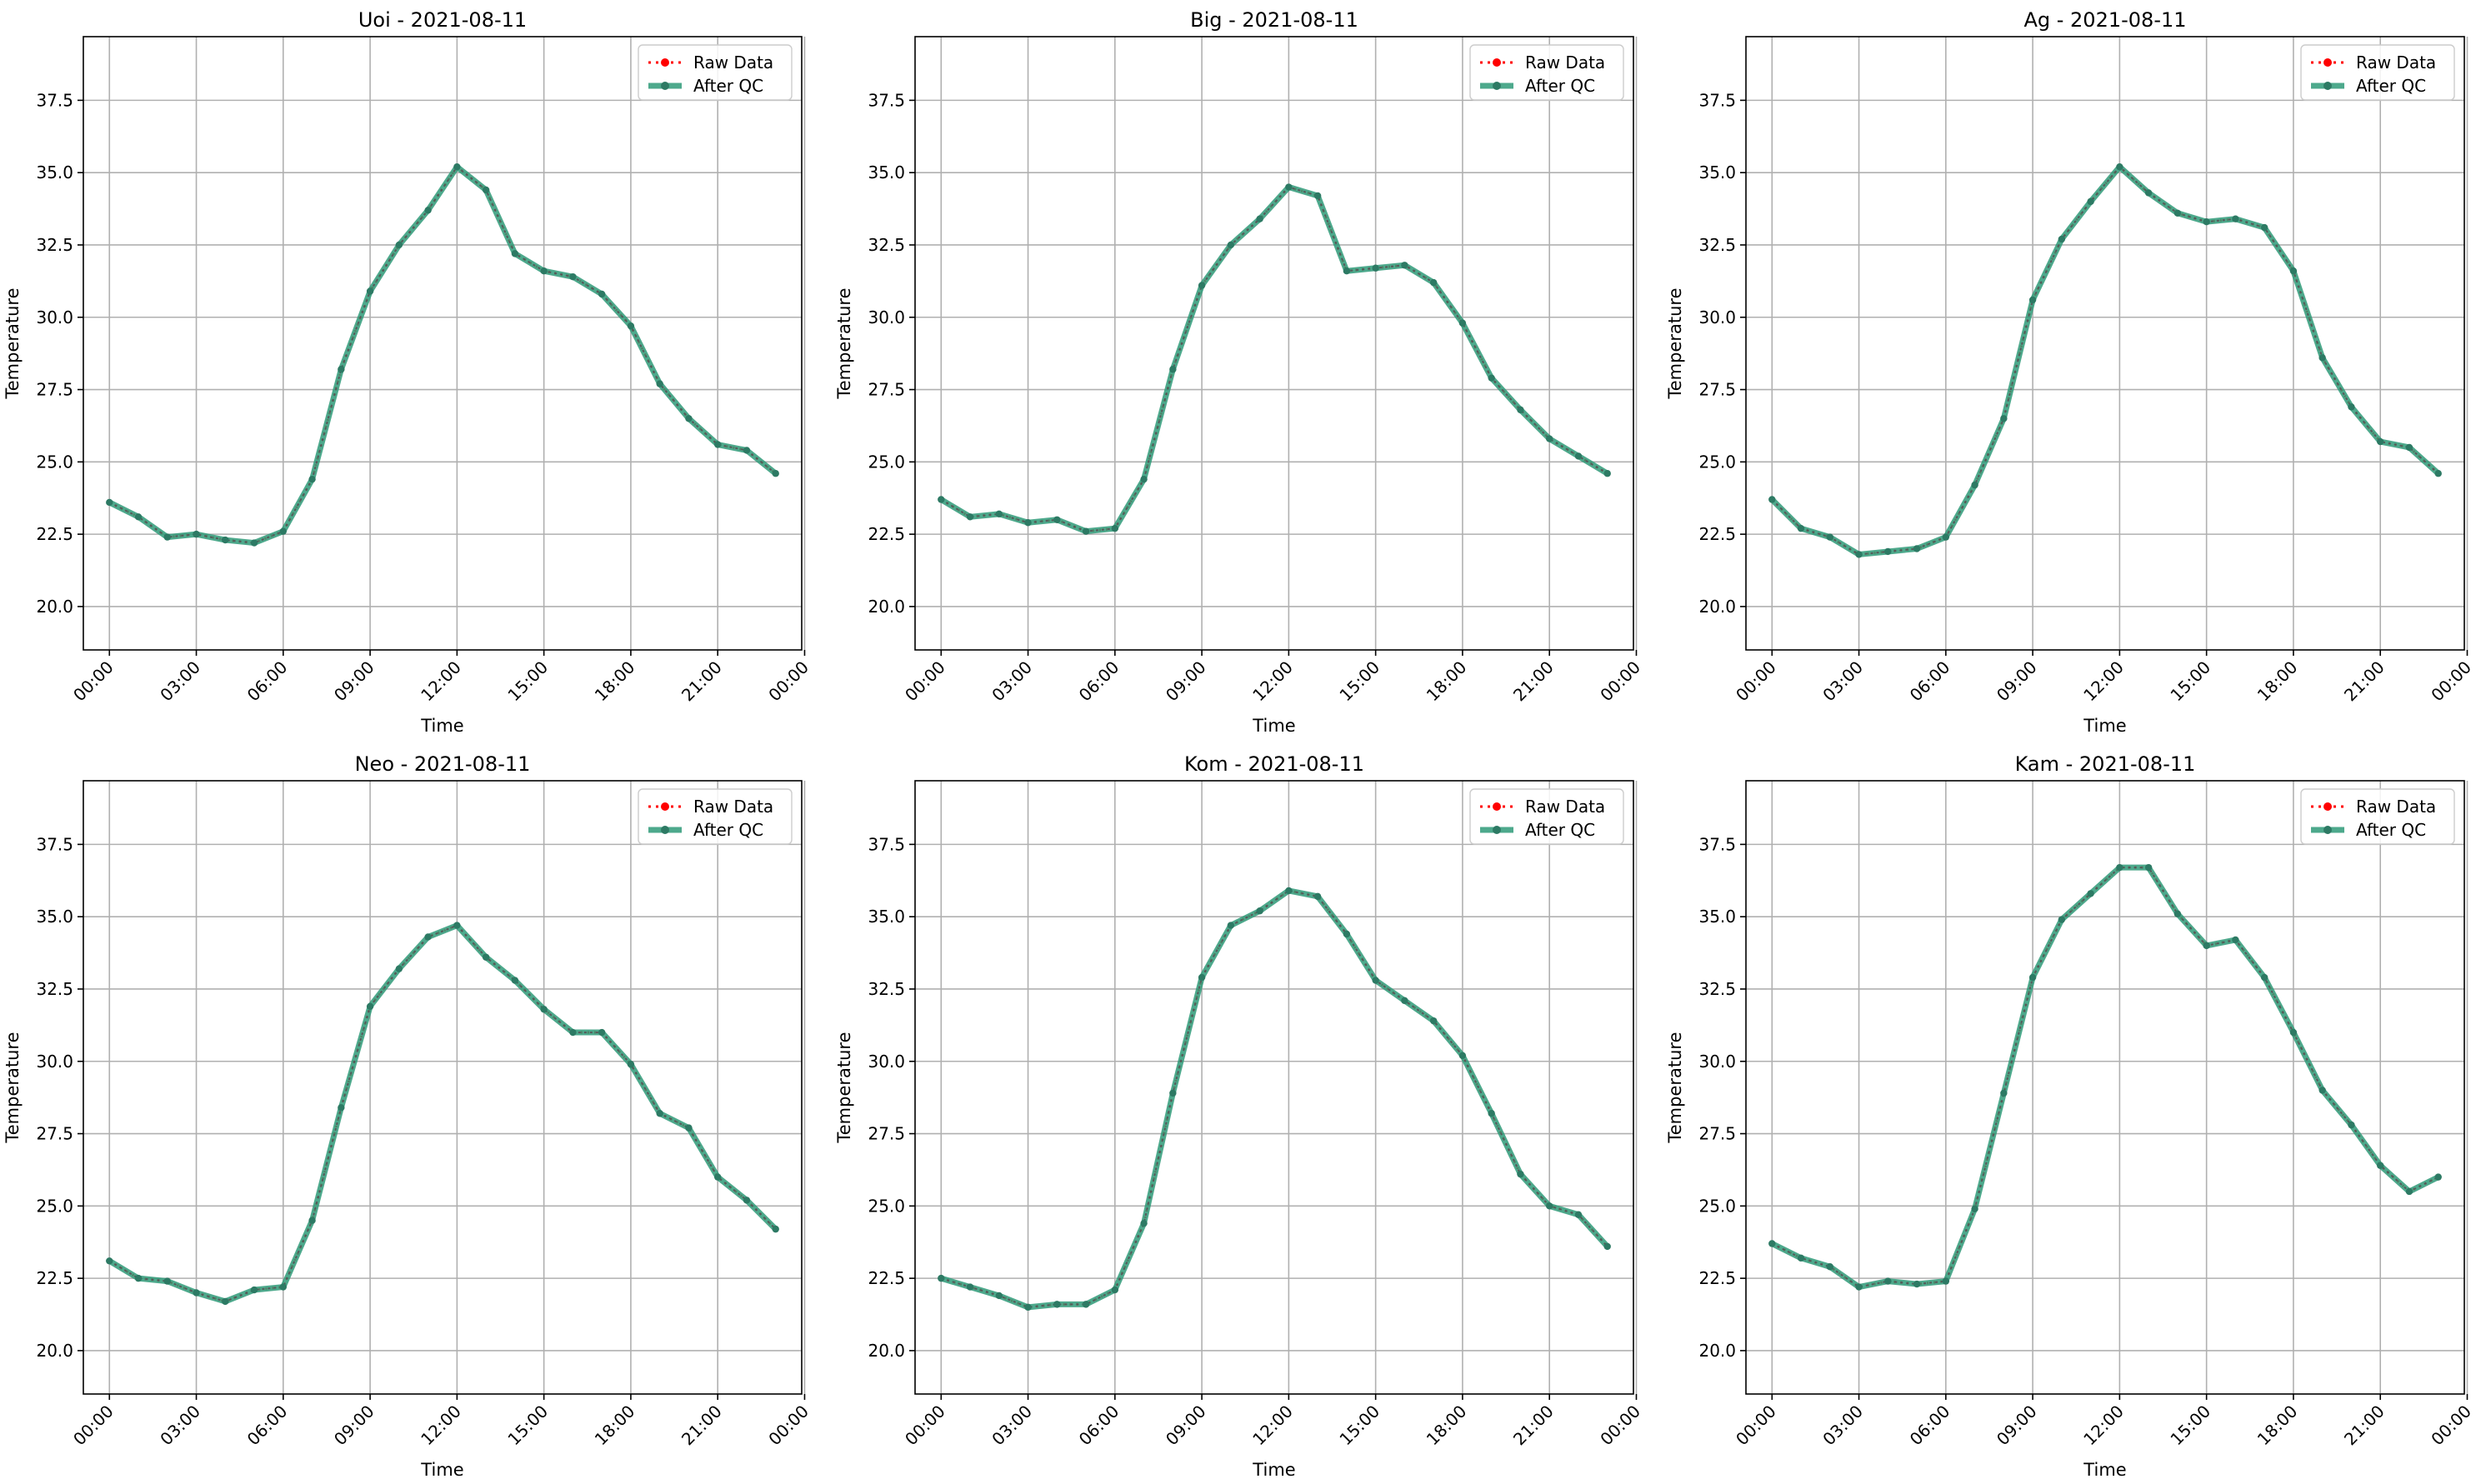 The image size is (2486, 1484). I want to click on y-tick-label: 22.5, so click(54, 1278).